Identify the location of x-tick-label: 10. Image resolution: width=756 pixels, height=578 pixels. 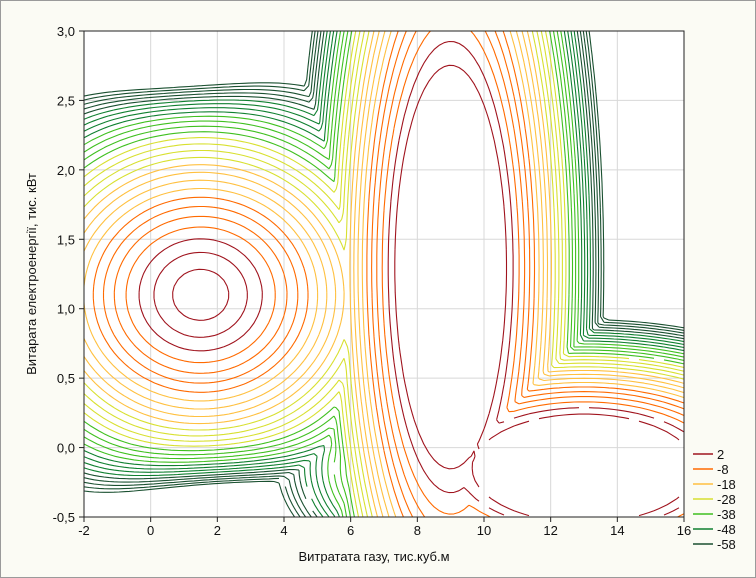
(484, 530).